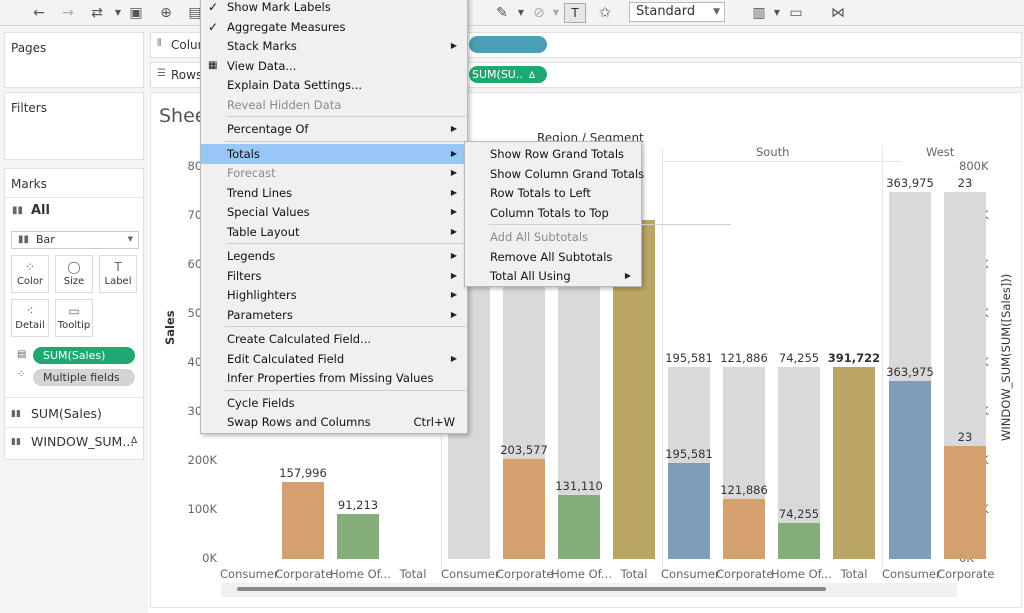 The image size is (1024, 613). What do you see at coordinates (299, 422) in the screenshot?
I see `menu-item-label: Swap Rows and Columns` at bounding box center [299, 422].